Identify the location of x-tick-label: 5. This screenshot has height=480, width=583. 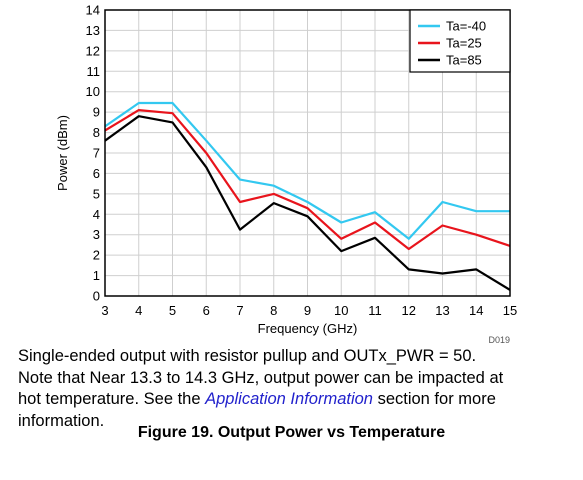
(172, 310).